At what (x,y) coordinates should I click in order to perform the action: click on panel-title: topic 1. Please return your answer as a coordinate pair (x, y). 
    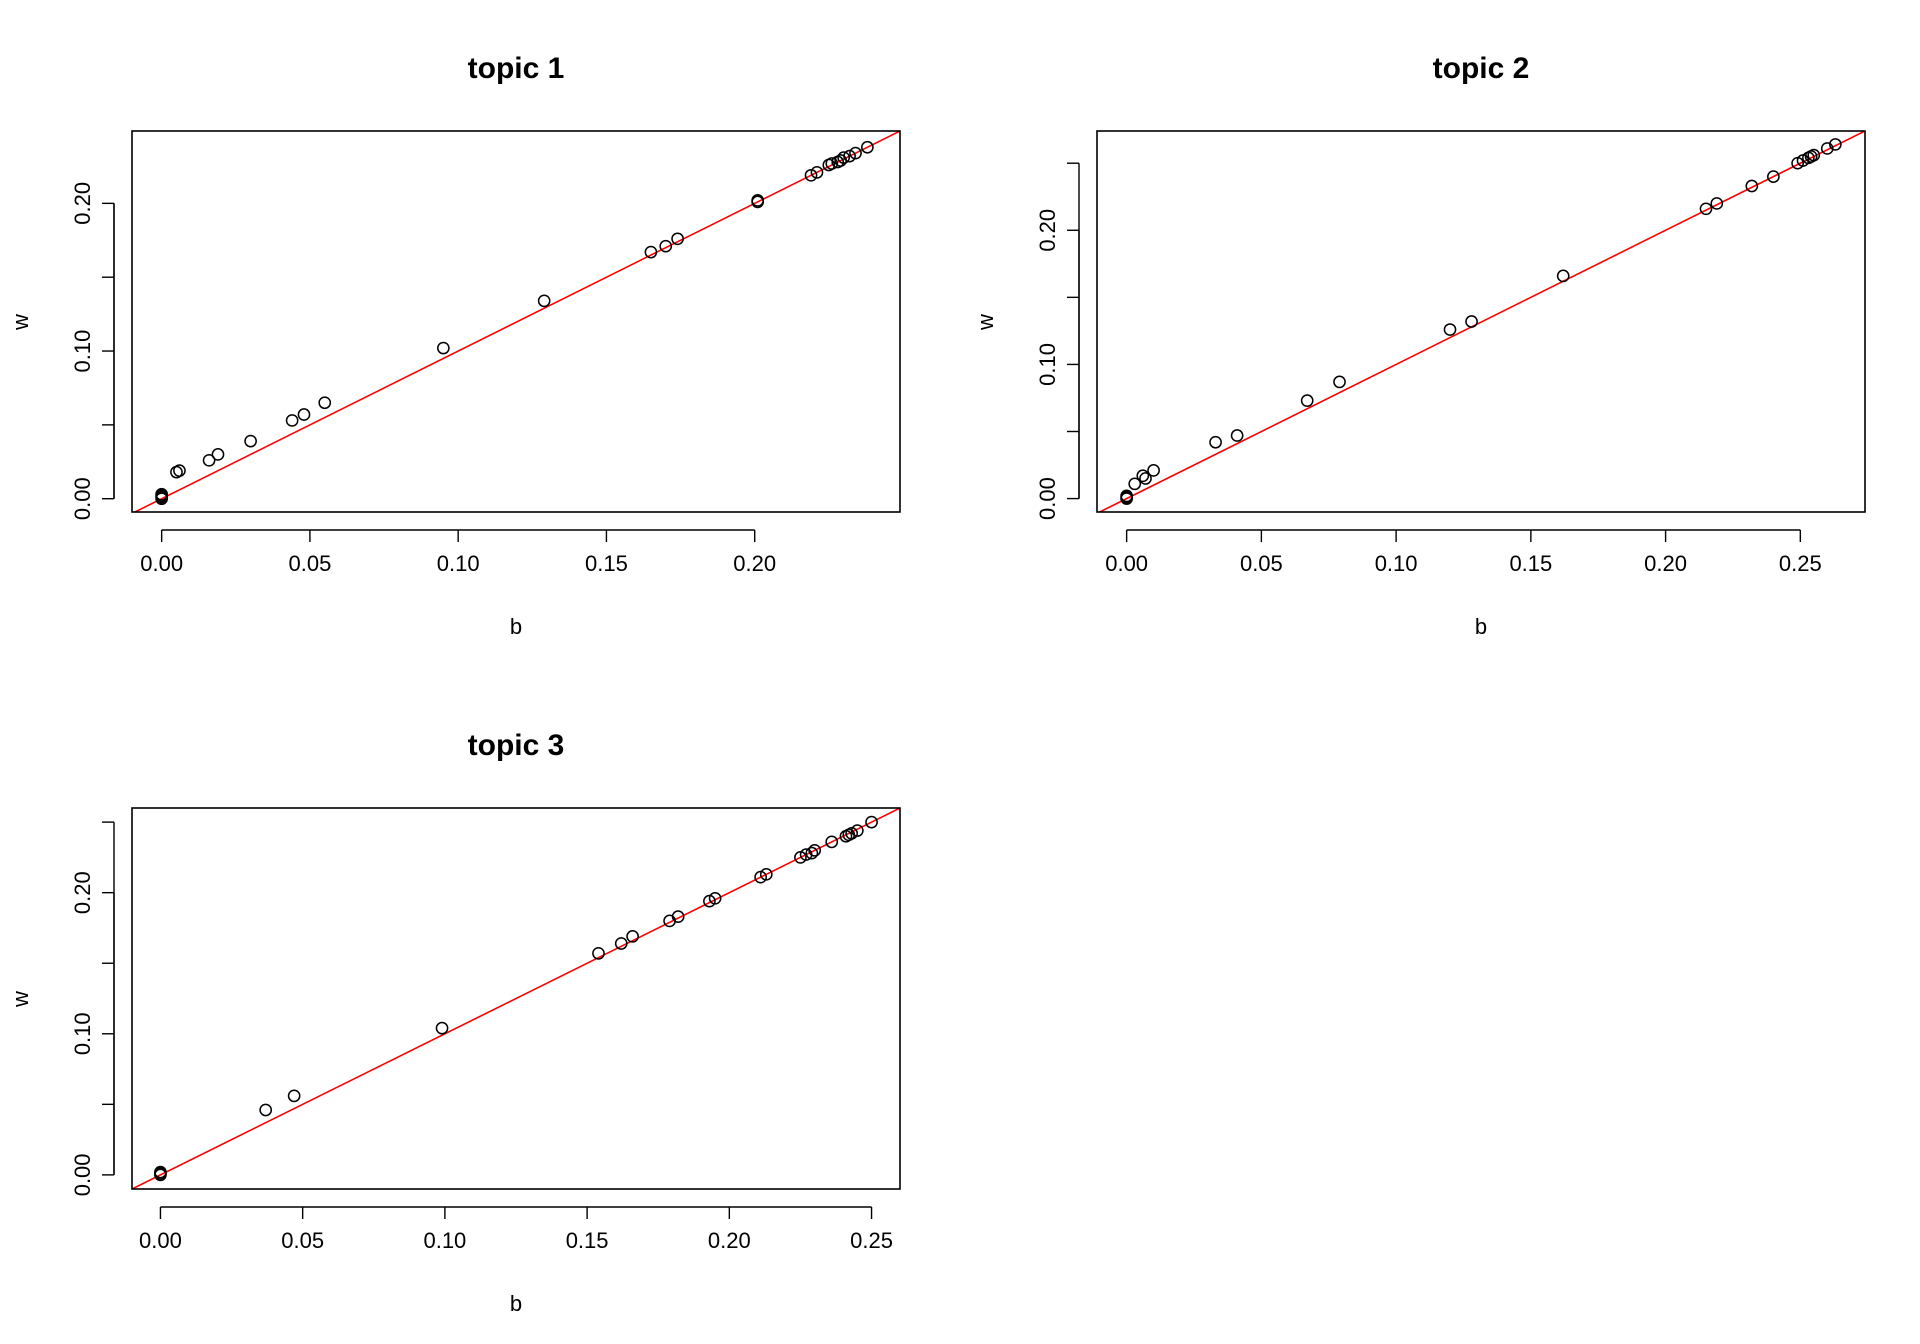
    Looking at the image, I should click on (516, 68).